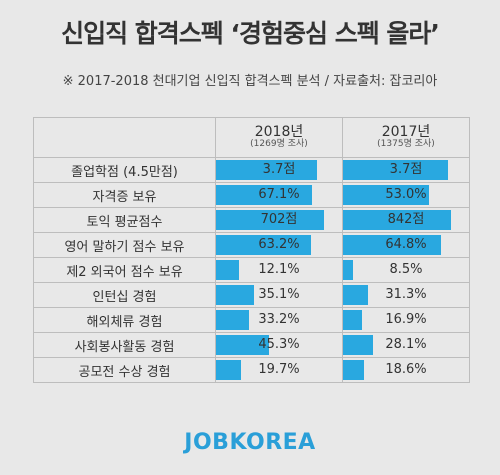  I want to click on data-label-2017: 31.3%, so click(406, 294).